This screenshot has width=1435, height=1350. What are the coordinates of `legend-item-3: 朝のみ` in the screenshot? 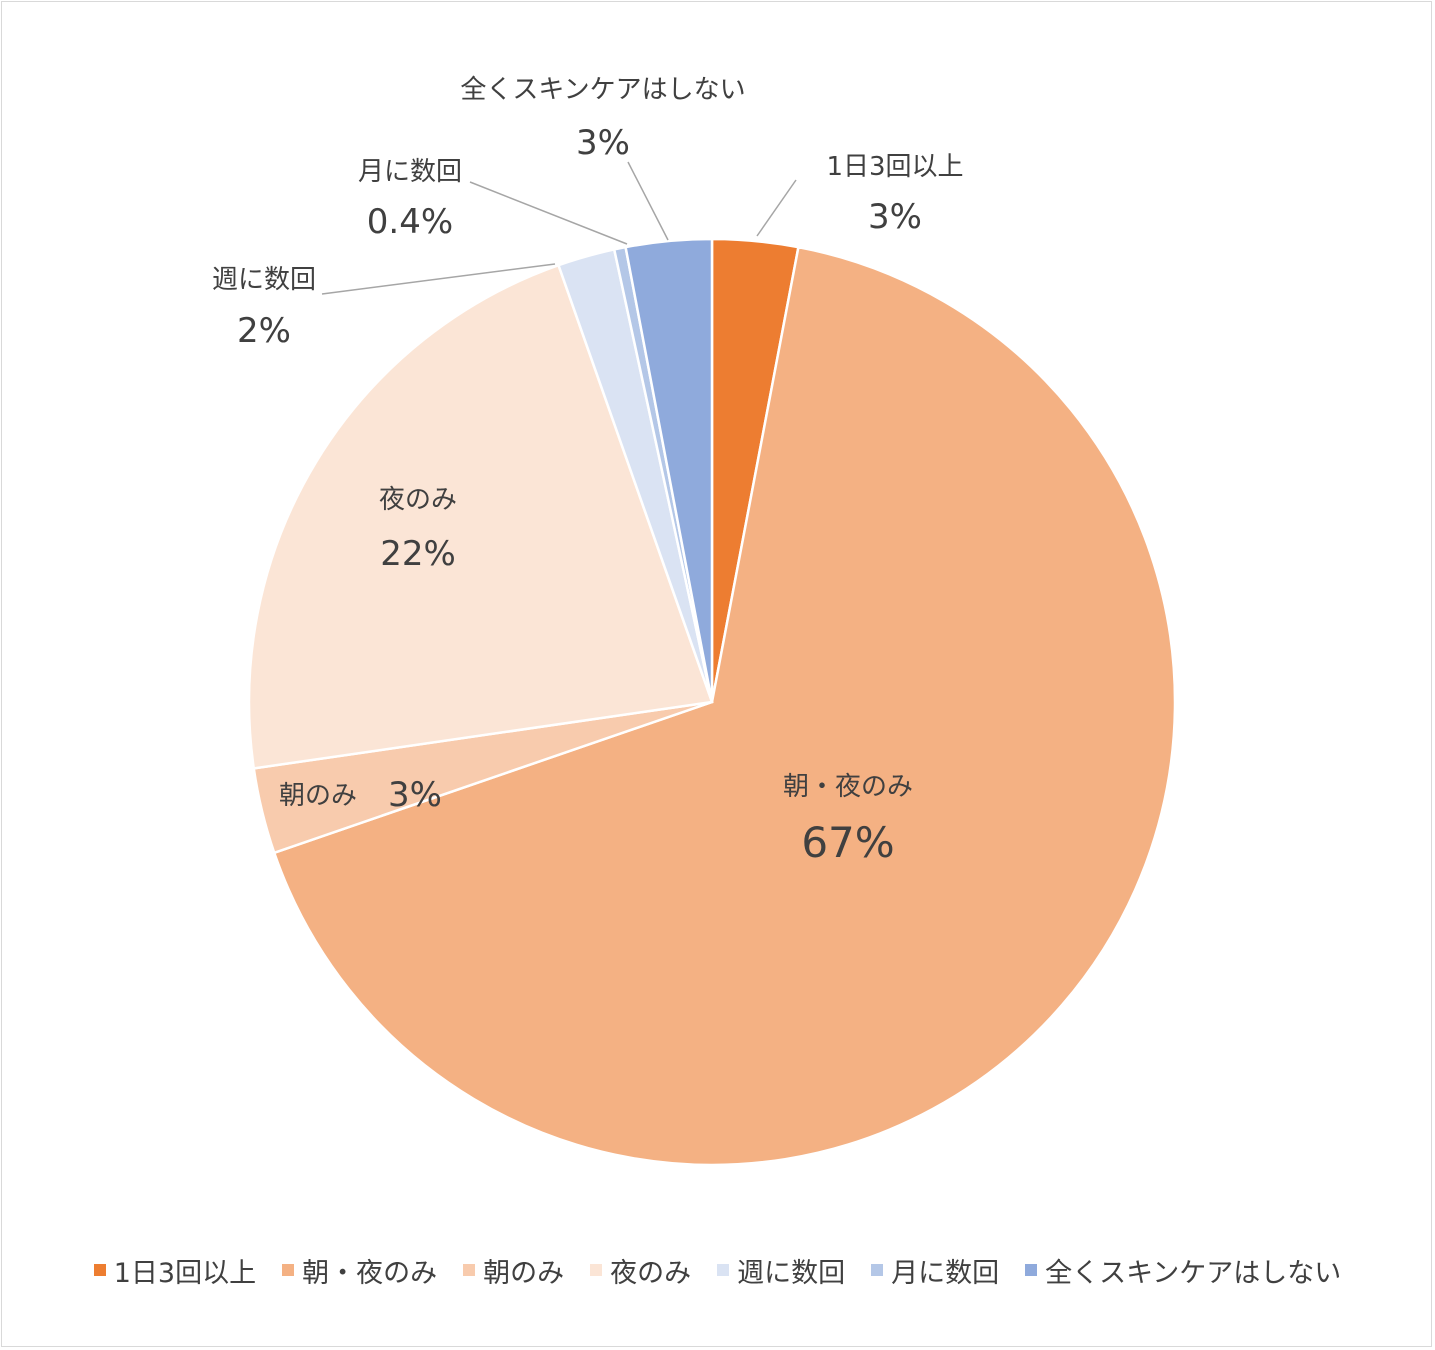 It's located at (513, 1270).